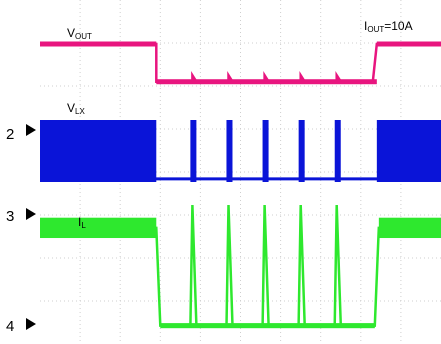  I want to click on svg-text: 2, so click(10, 134).